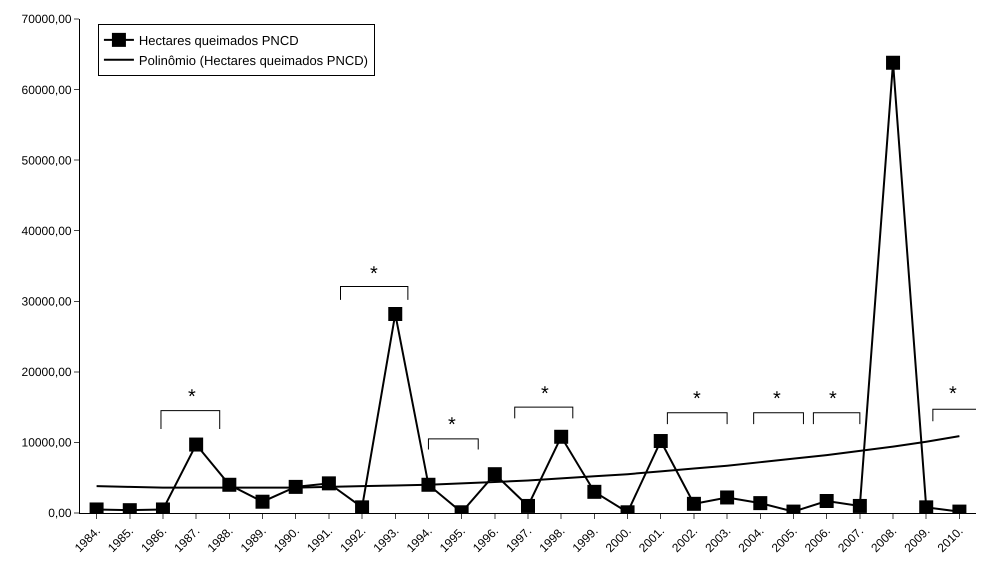 Image resolution: width=991 pixels, height=573 pixels. What do you see at coordinates (47, 160) in the screenshot?
I see `y-tick-label: 50000,00` at bounding box center [47, 160].